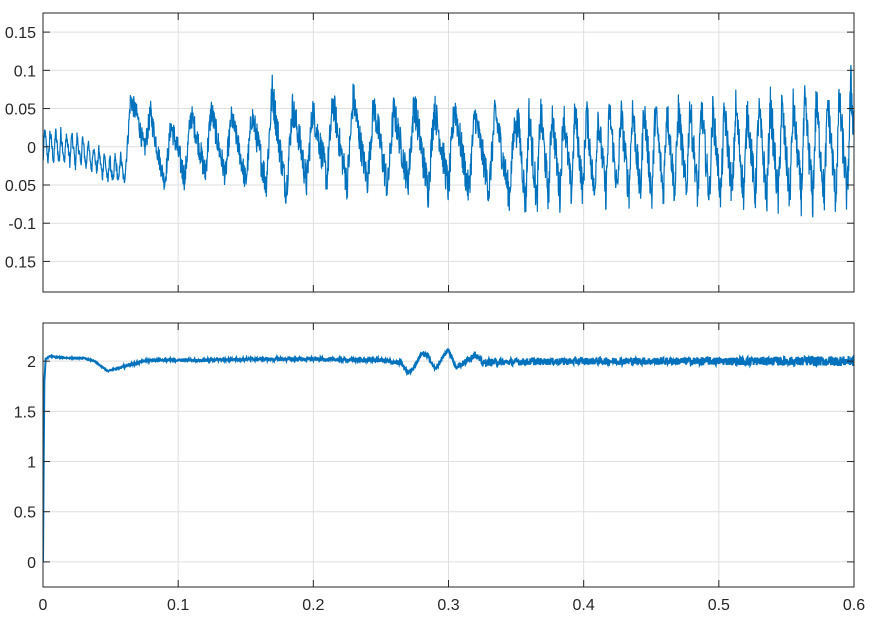  I want to click on top-y-tick-label-5: 0.1, so click(25, 71).